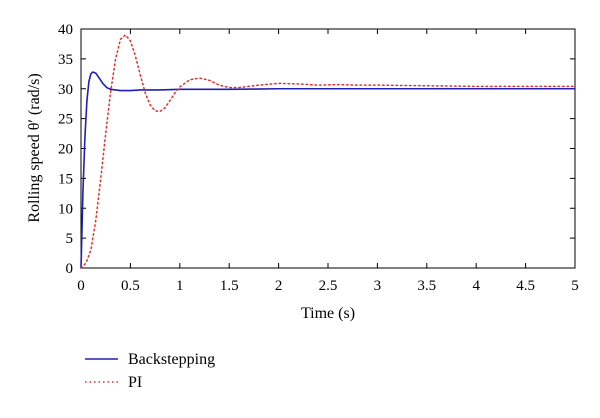 Image resolution: width=600 pixels, height=418 pixels. I want to click on y-tick-label: 35, so click(65, 60).